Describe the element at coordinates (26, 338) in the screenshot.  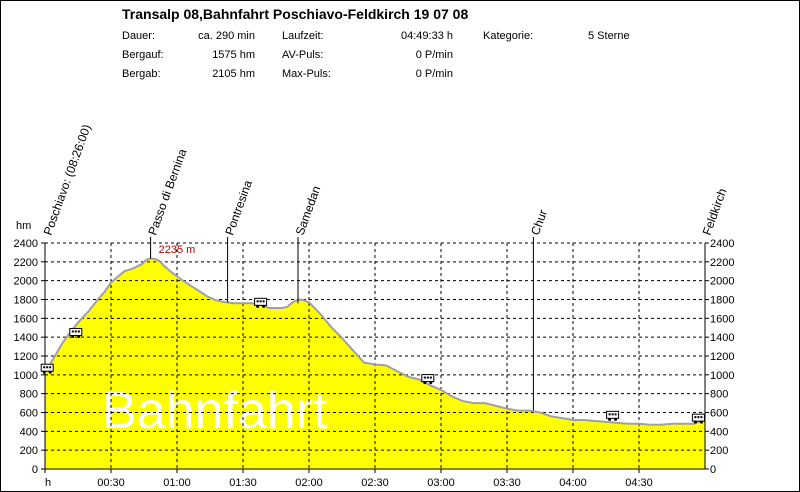
I see `y-tick-label-left: 1400` at that location.